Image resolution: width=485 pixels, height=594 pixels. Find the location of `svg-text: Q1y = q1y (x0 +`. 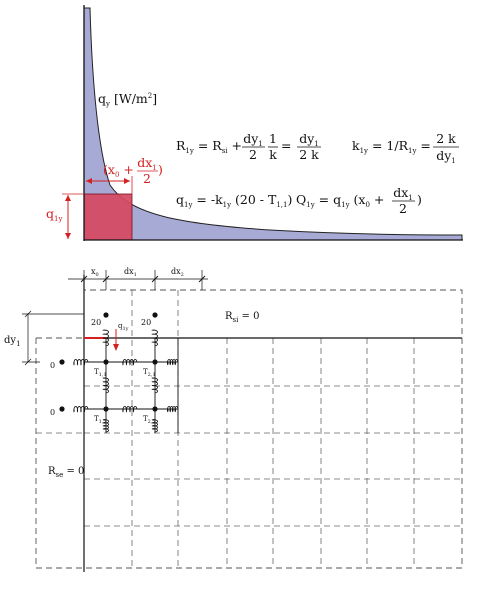

svg-text: Q1y = q1y (x0 + is located at coordinates (340, 200).